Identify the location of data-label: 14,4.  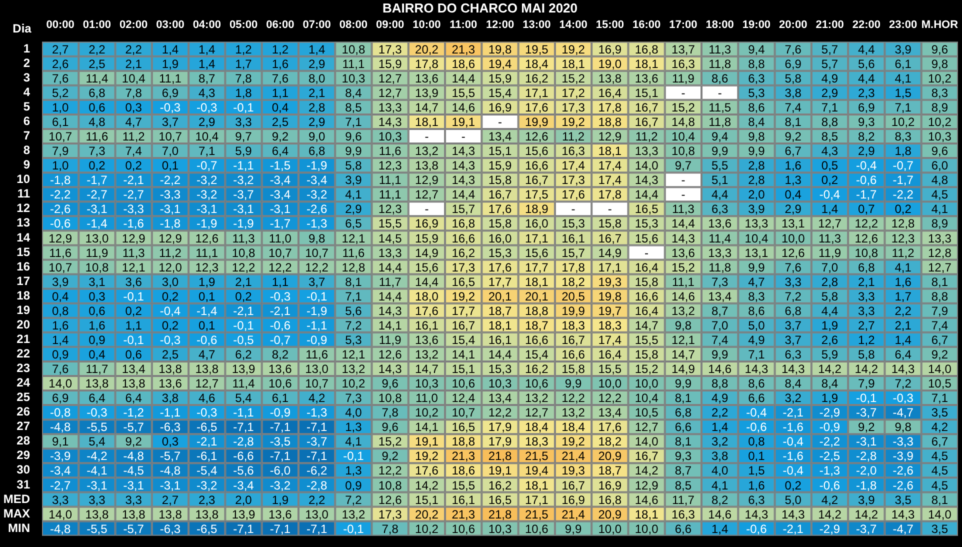
(390, 296).